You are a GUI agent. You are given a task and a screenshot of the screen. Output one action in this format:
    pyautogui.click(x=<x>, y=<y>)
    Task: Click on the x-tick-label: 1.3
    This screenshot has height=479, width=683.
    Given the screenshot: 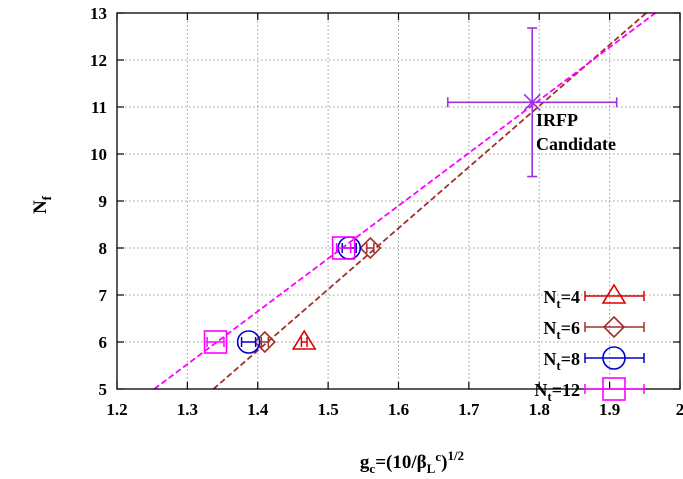 What is the action you would take?
    pyautogui.click(x=187, y=409)
    